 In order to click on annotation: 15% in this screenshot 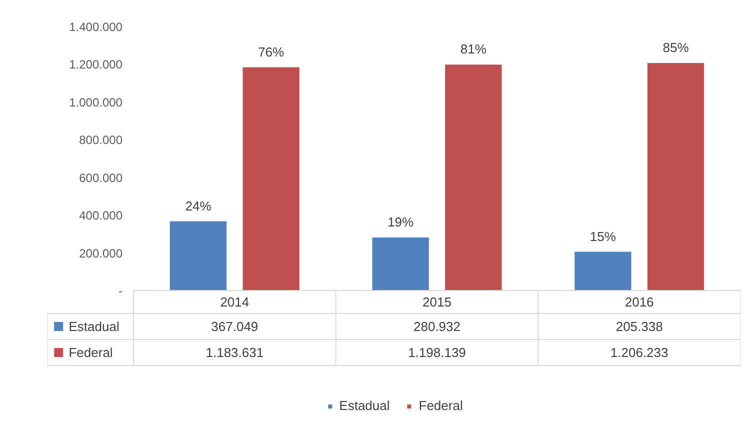, I will do `click(603, 236)`.